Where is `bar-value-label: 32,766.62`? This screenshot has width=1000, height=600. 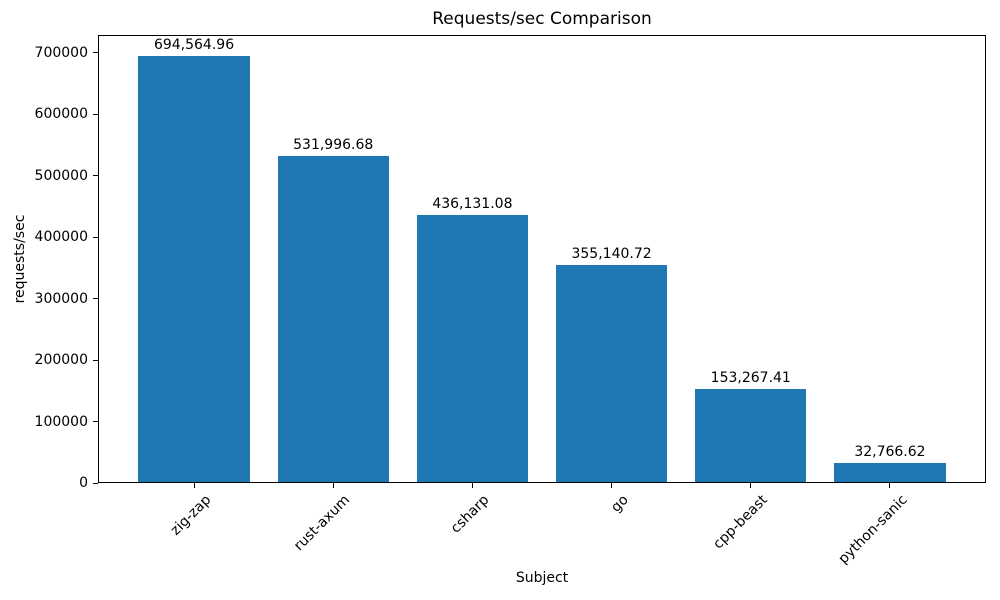
bar-value-label: 32,766.62 is located at coordinates (890, 451).